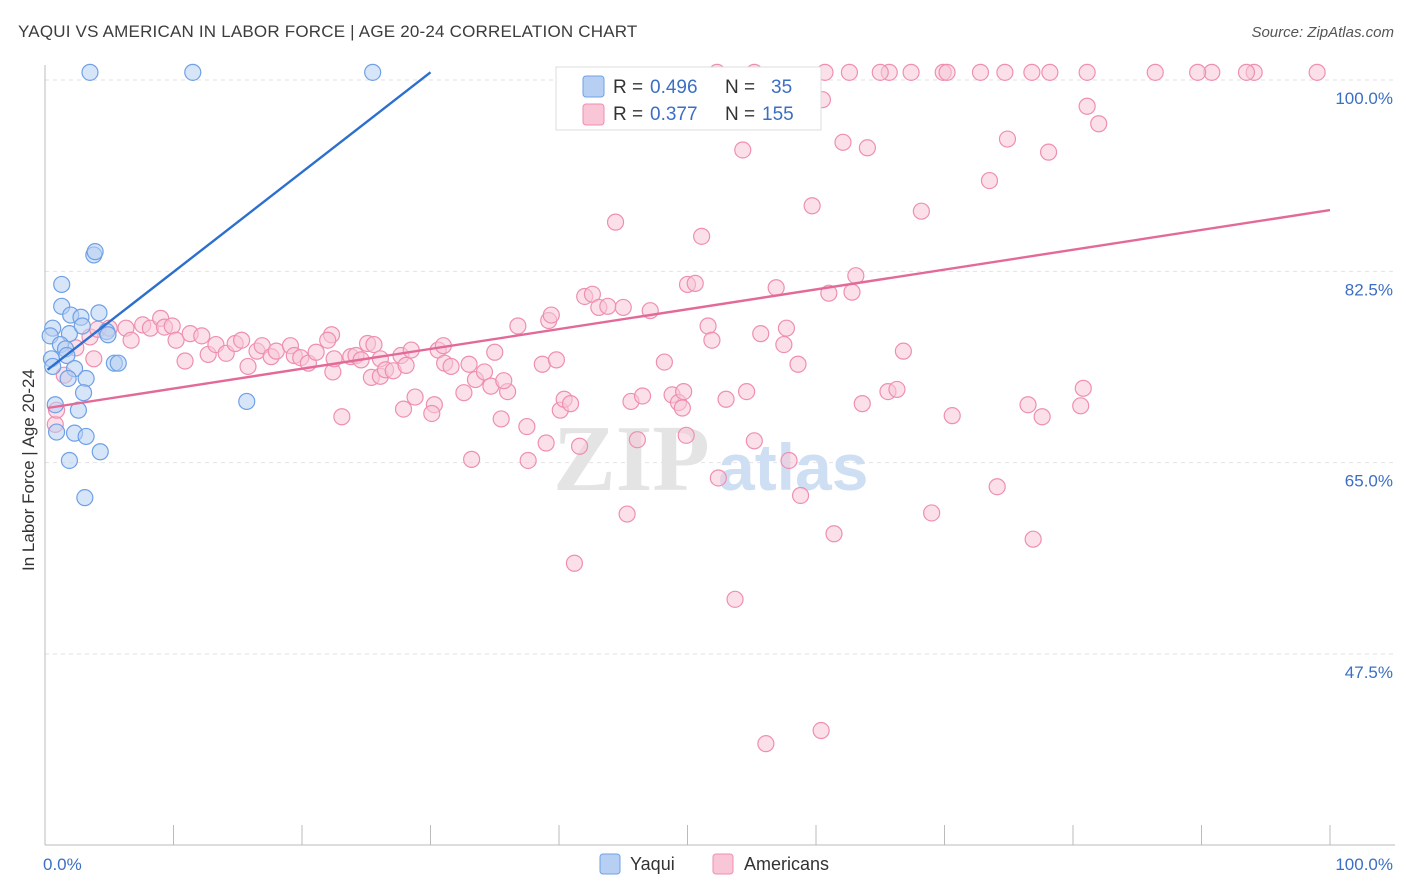 The height and width of the screenshot is (892, 1406). What do you see at coordinates (62, 864) in the screenshot?
I see `x-tick-label-min: 0.0%` at bounding box center [62, 864].